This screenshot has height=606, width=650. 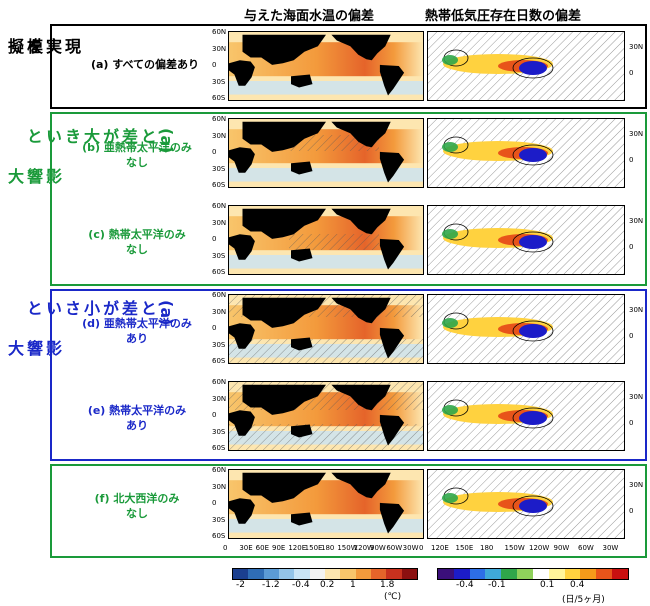 What do you see at coordinates (262, 548) in the screenshot?
I see `lon-tick-label: 60E` at bounding box center [262, 548].